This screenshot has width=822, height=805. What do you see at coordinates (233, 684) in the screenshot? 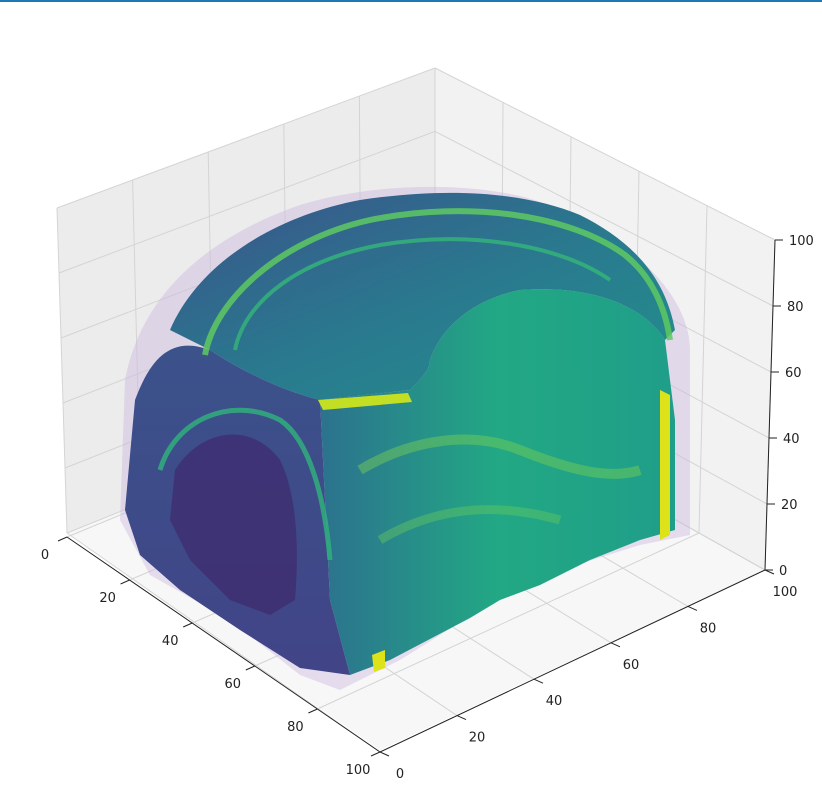
I see `x-tick-label-60: 60` at bounding box center [233, 684].